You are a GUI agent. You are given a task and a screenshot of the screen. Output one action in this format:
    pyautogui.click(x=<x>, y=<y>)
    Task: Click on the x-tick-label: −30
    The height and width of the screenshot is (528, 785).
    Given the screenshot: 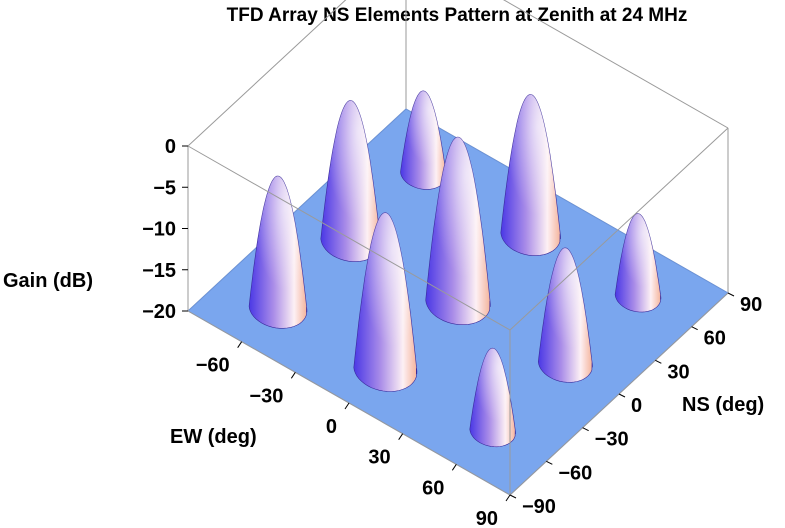 What is the action you would take?
    pyautogui.click(x=266, y=396)
    